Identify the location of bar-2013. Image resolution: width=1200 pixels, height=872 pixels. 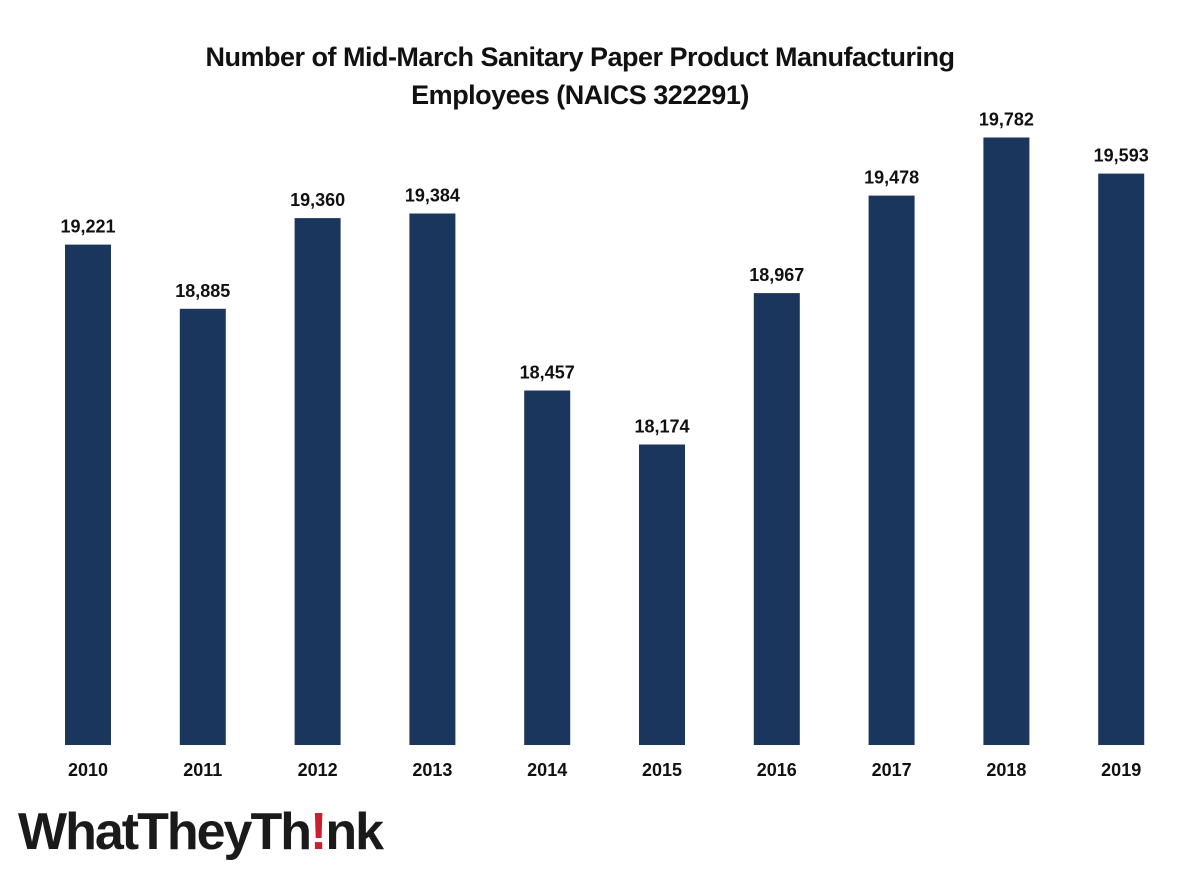
(432, 479).